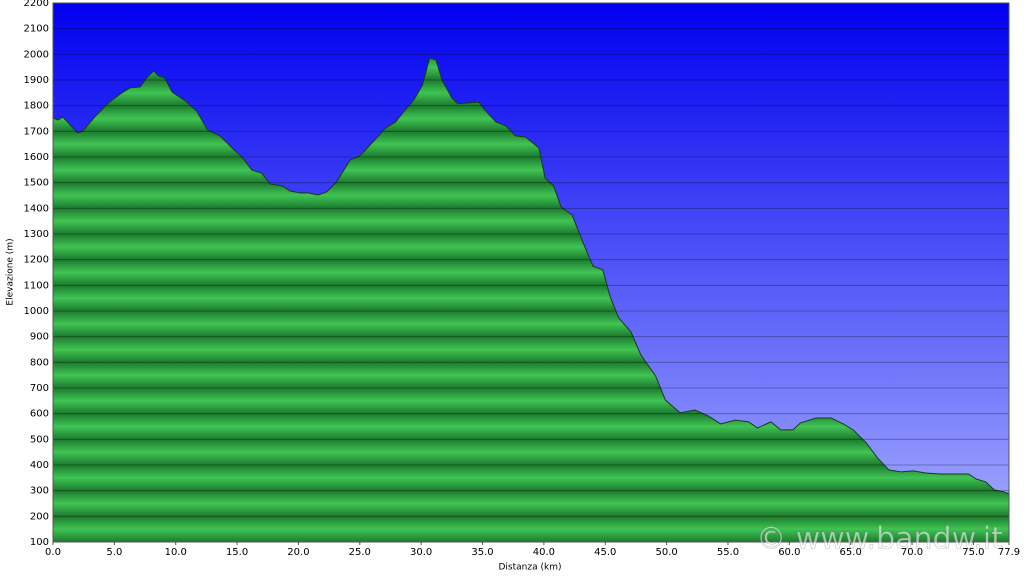 This screenshot has width=1024, height=578. I want to click on y-tick-label: 1600, so click(36, 157).